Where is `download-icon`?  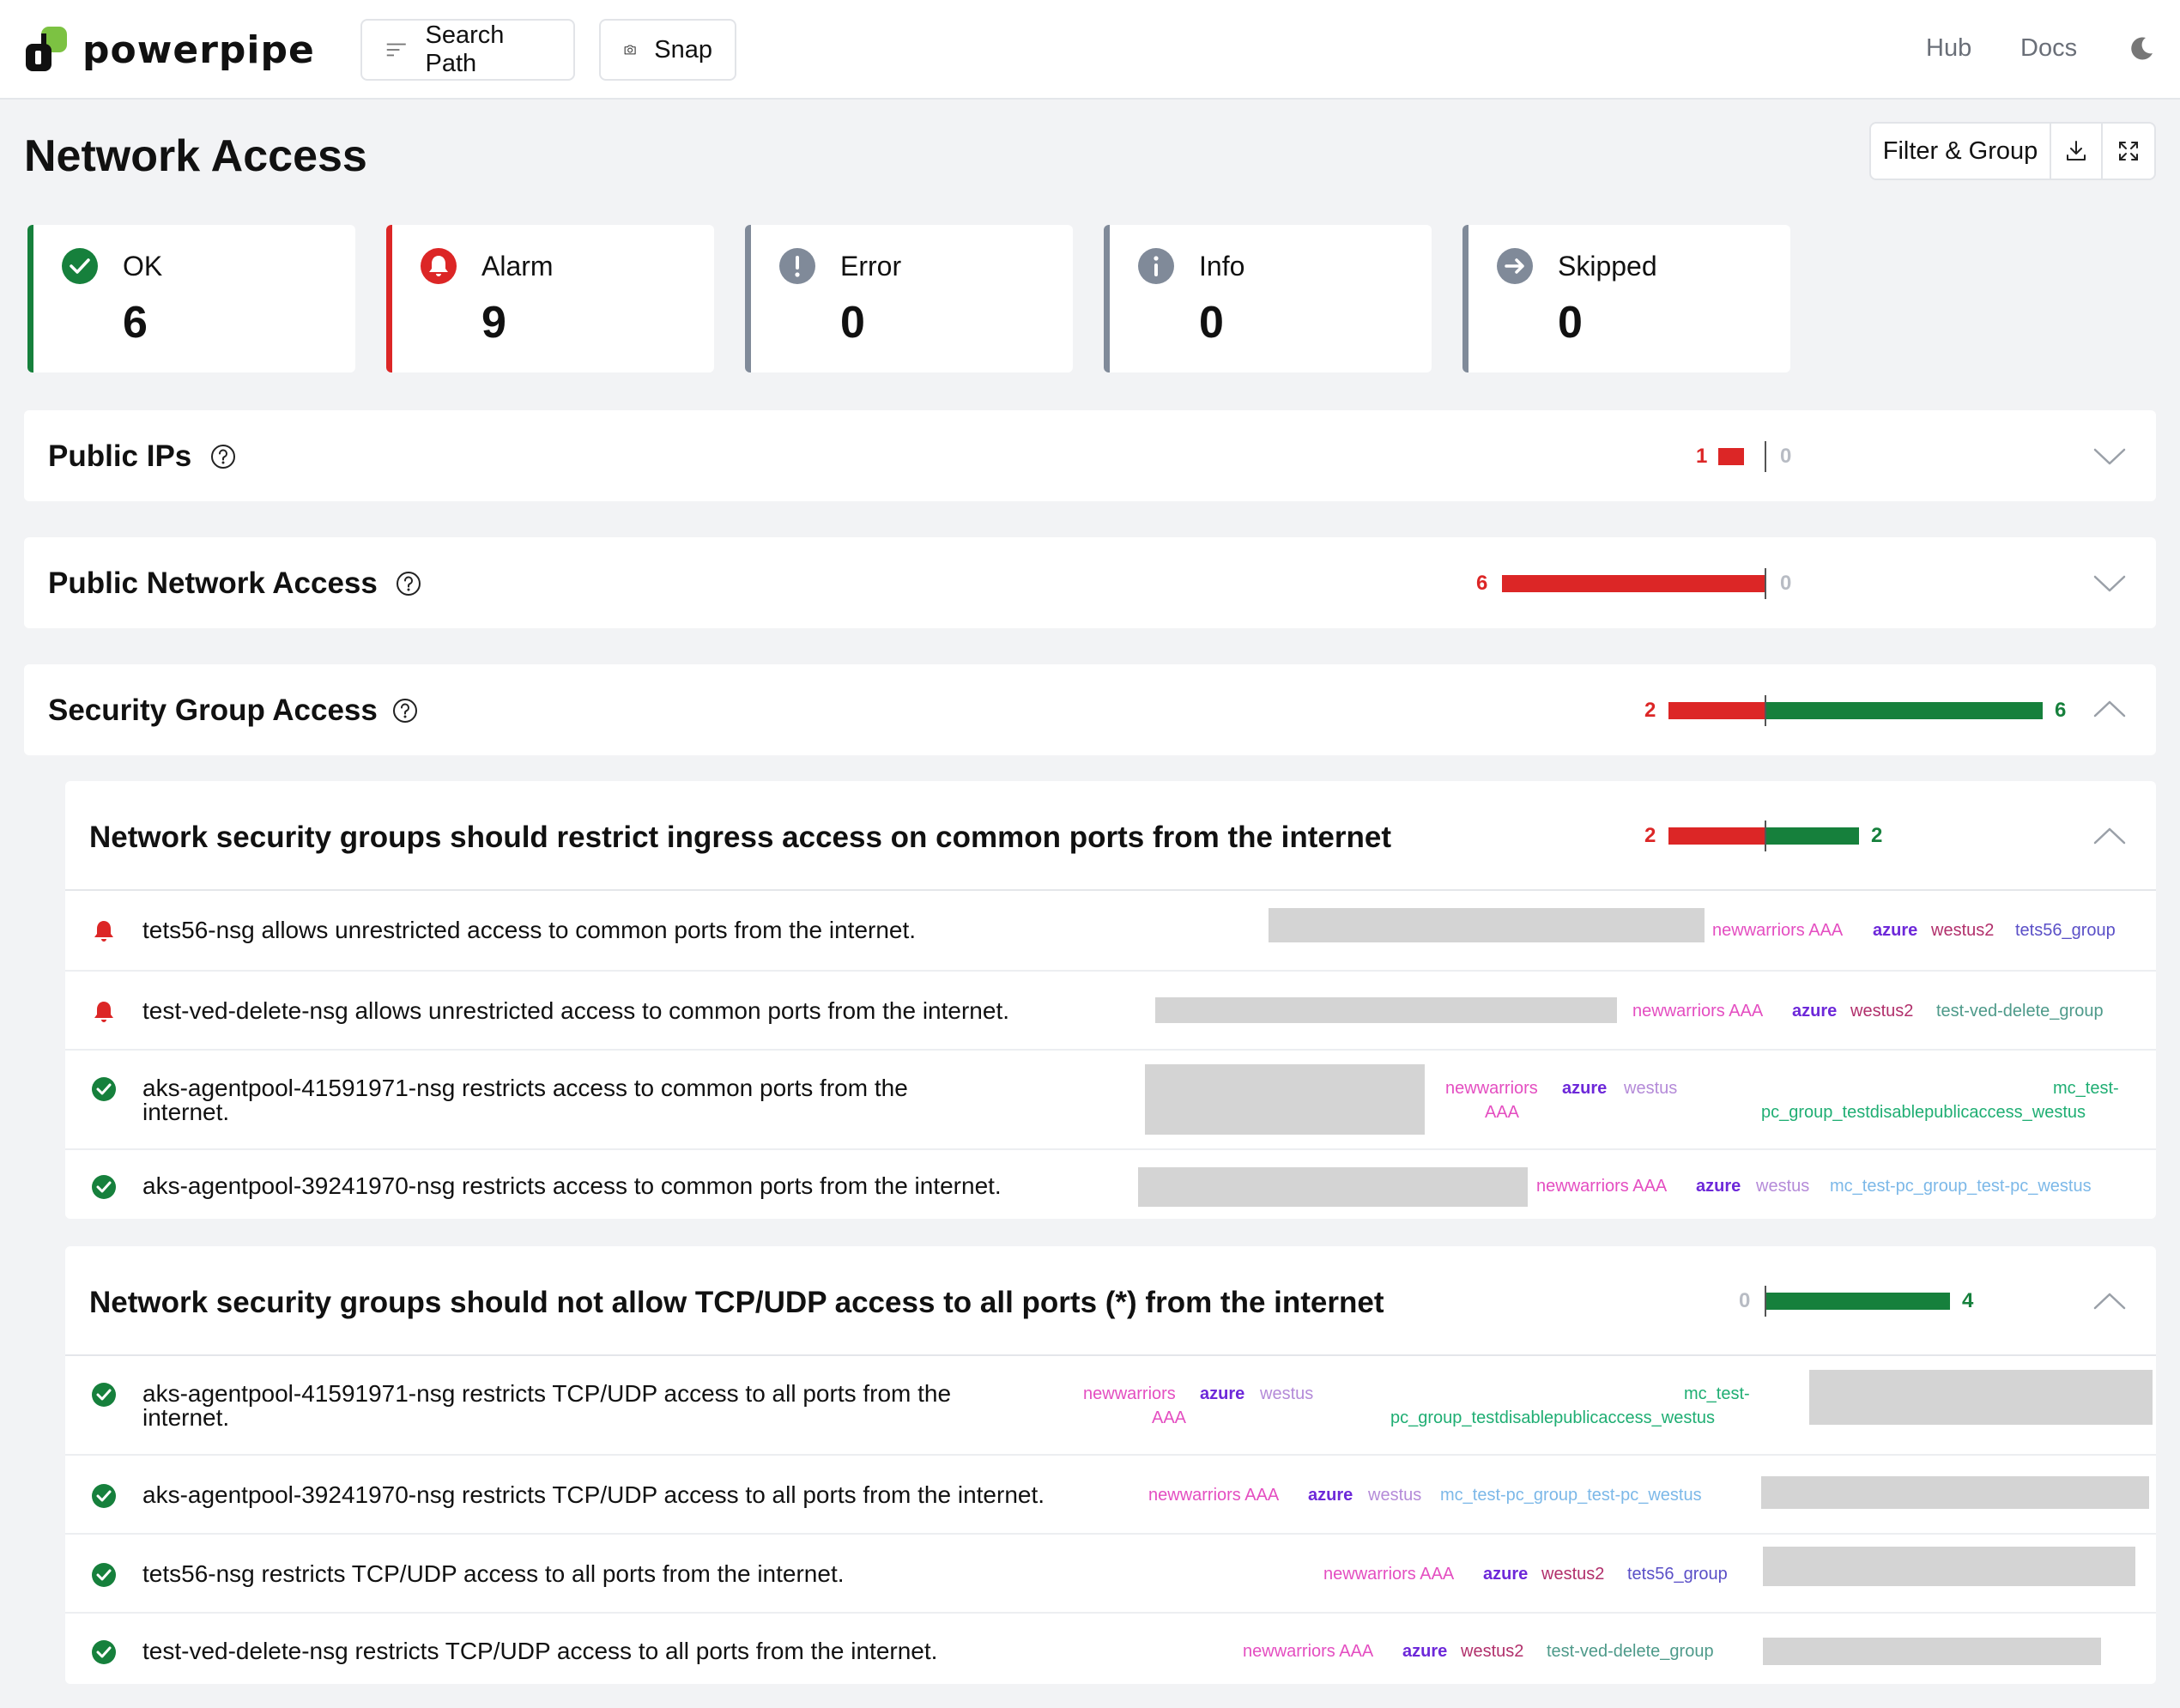 download-icon is located at coordinates (2076, 151).